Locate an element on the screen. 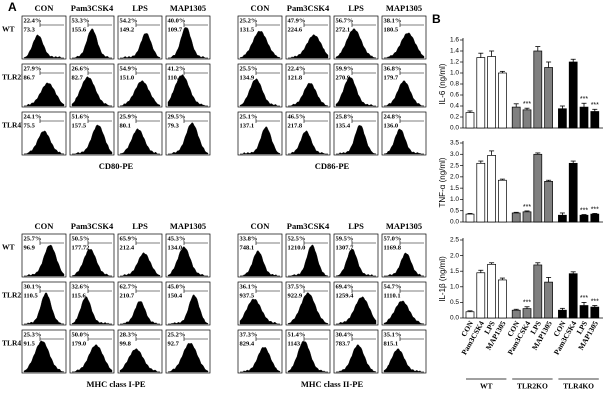 This screenshot has height=404, width=613. mfi-label: 86.7 is located at coordinates (30, 77).